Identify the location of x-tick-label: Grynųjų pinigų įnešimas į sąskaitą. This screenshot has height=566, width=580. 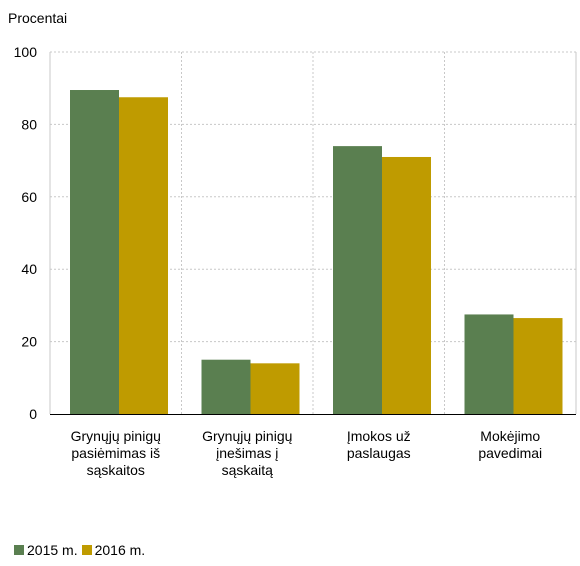
(247, 453).